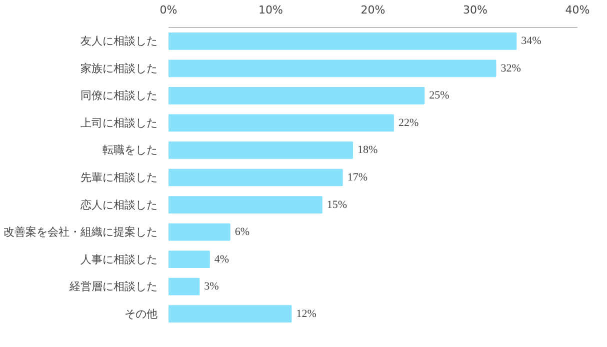 The height and width of the screenshot is (347, 607). What do you see at coordinates (439, 96) in the screenshot?
I see `data-label: 25%` at bounding box center [439, 96].